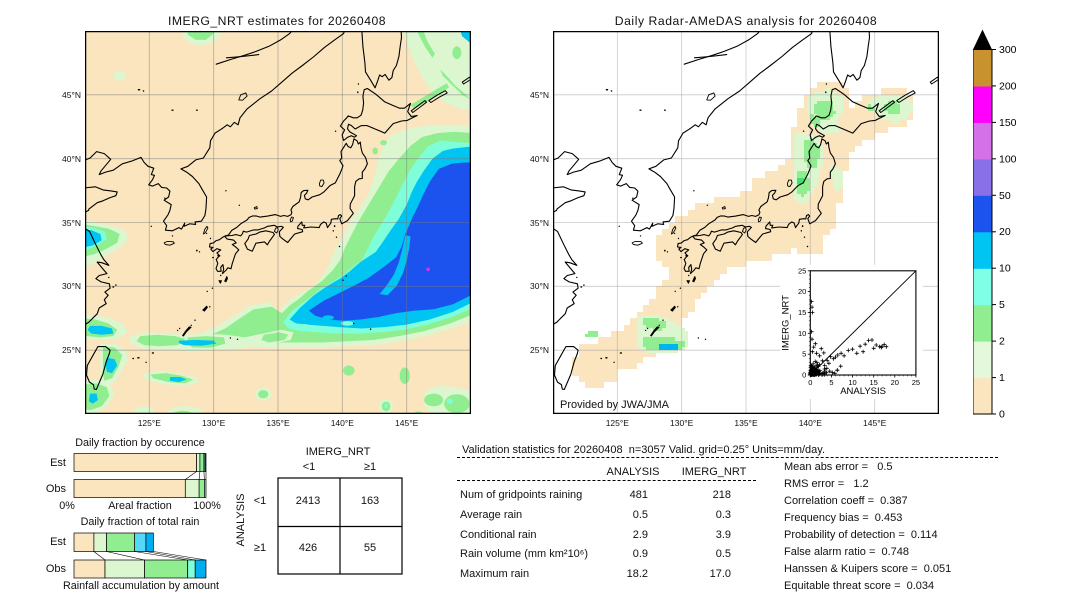 Image resolution: width=1080 pixels, height=612 pixels. I want to click on svg-text: IMERG_NRT, so click(785, 323).